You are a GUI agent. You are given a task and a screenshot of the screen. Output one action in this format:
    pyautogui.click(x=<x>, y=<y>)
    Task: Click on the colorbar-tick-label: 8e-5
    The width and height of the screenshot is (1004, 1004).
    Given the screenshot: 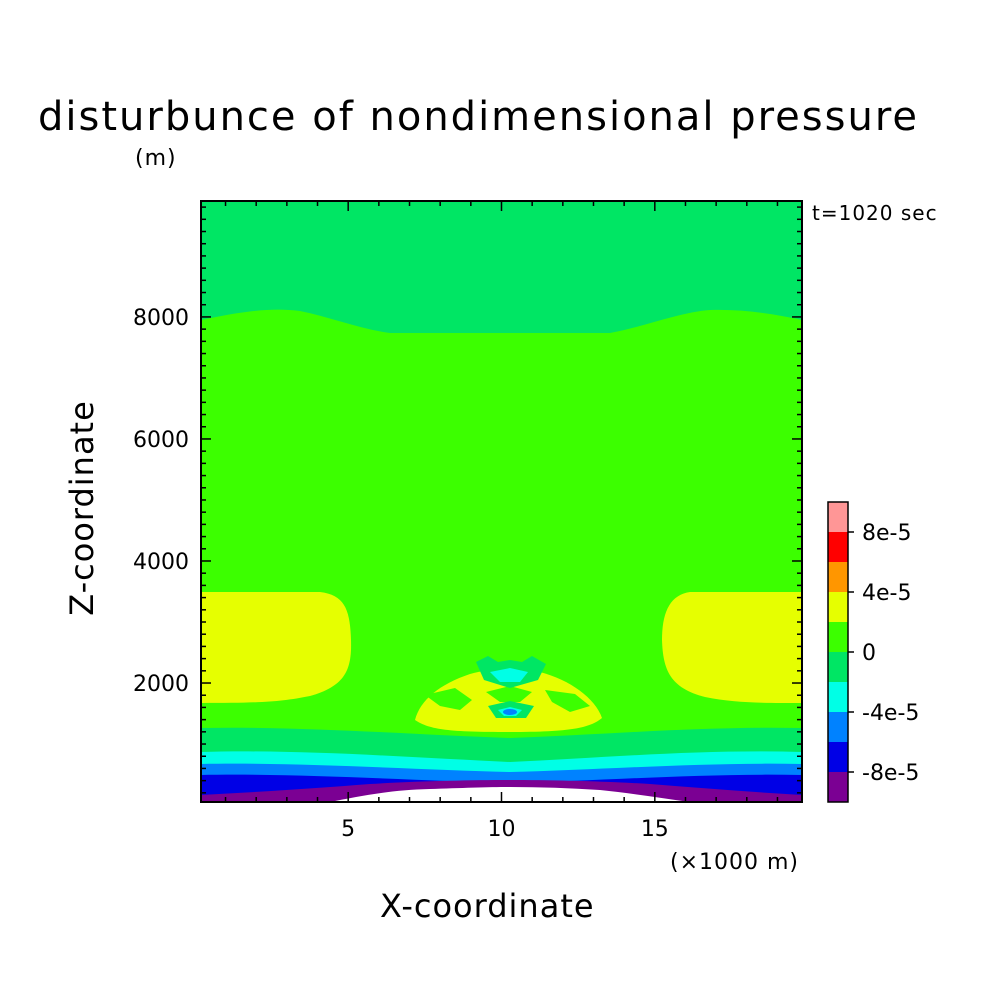 What is the action you would take?
    pyautogui.click(x=886, y=533)
    